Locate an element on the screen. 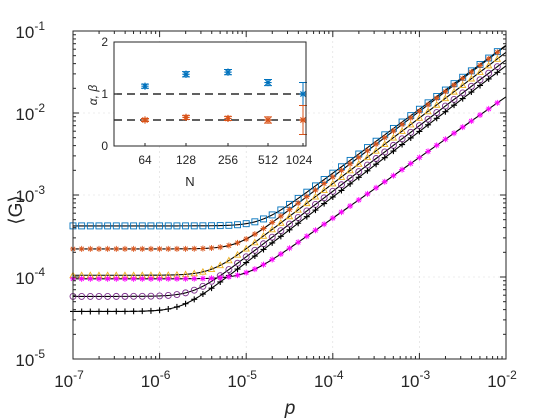 The width and height of the screenshot is (560, 420). y-tick-label: 10⁻⁴ is located at coordinates (30, 276).